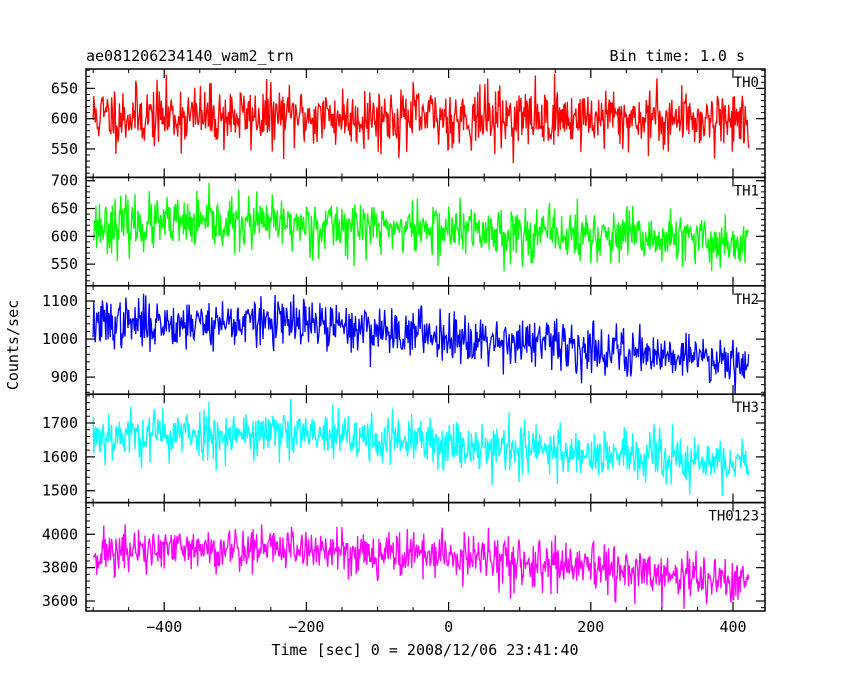 The width and height of the screenshot is (850, 680). Describe the element at coordinates (424, 650) in the screenshot. I see `x-axis-title: Time [sec] 0 = 2008/12/06 23:41:40` at that location.